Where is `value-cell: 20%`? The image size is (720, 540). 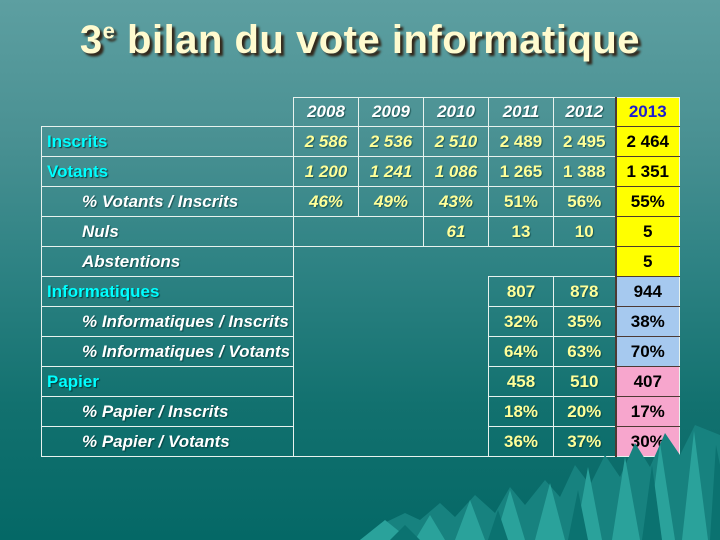
value-cell: 20% is located at coordinates (584, 411).